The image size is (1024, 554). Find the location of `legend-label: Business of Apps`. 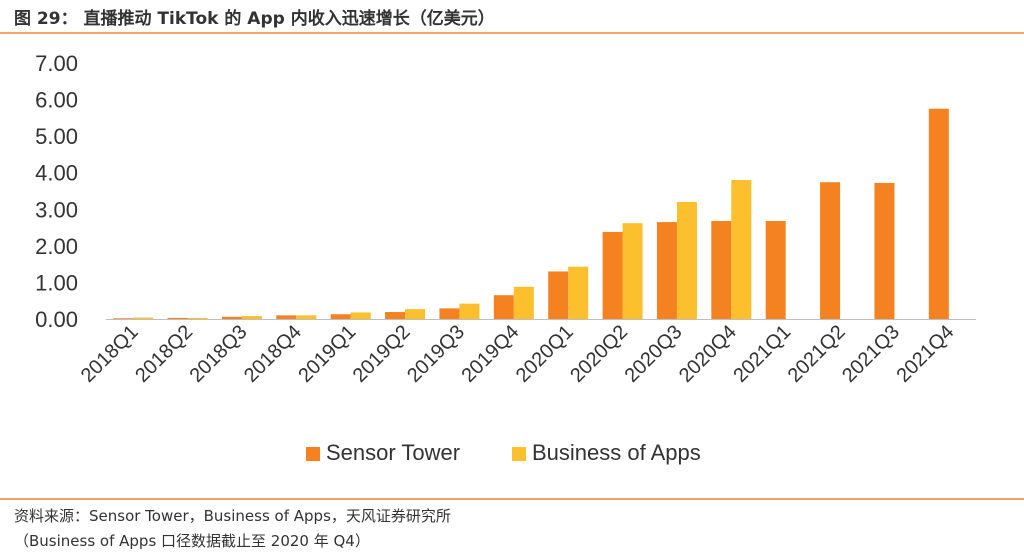

legend-label: Business of Apps is located at coordinates (616, 452).